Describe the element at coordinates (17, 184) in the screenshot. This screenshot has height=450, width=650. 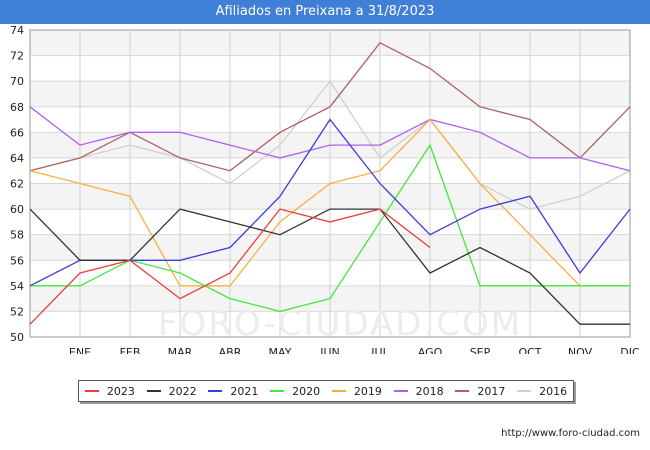
I see `y-tick-label: 62` at that location.